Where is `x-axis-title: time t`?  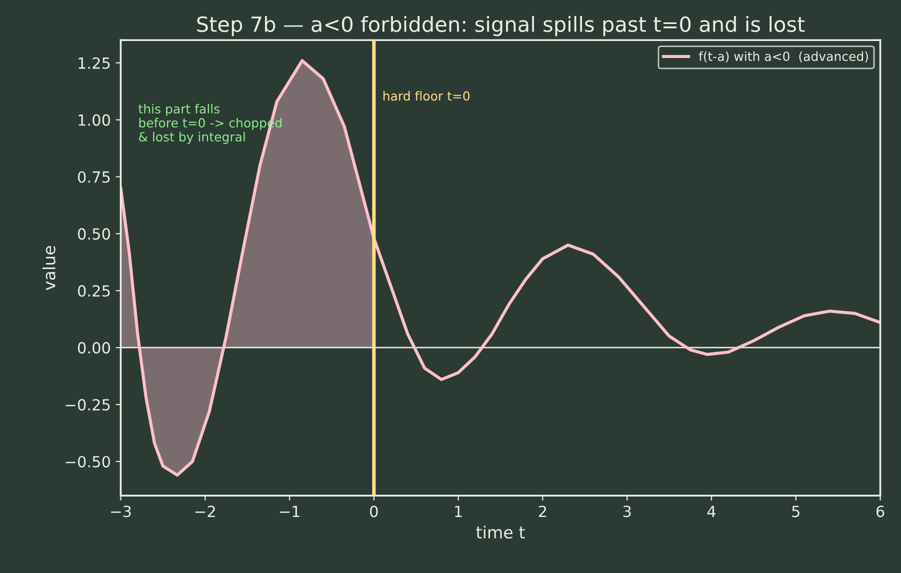 x-axis-title: time t is located at coordinates (500, 532).